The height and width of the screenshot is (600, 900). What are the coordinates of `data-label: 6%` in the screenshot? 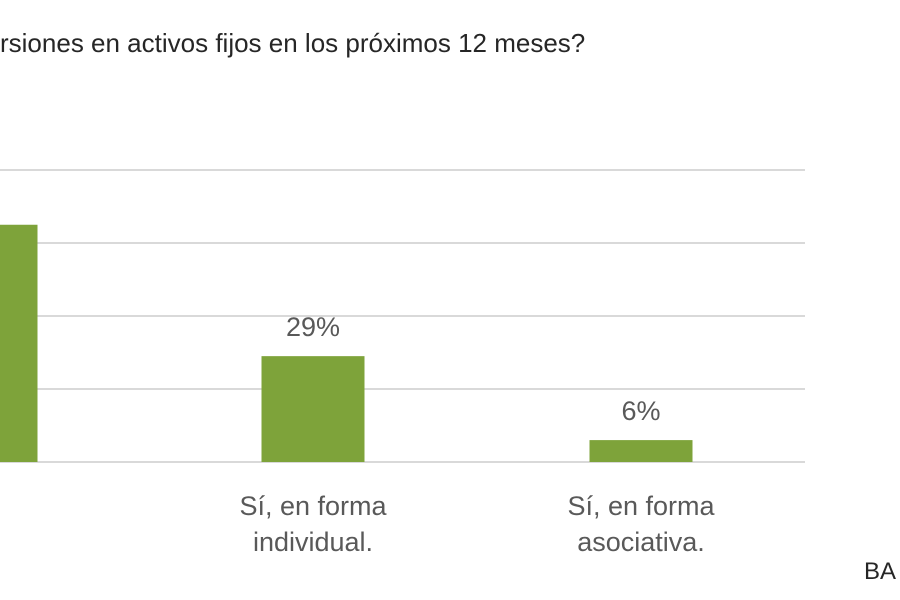 It's located at (640, 411).